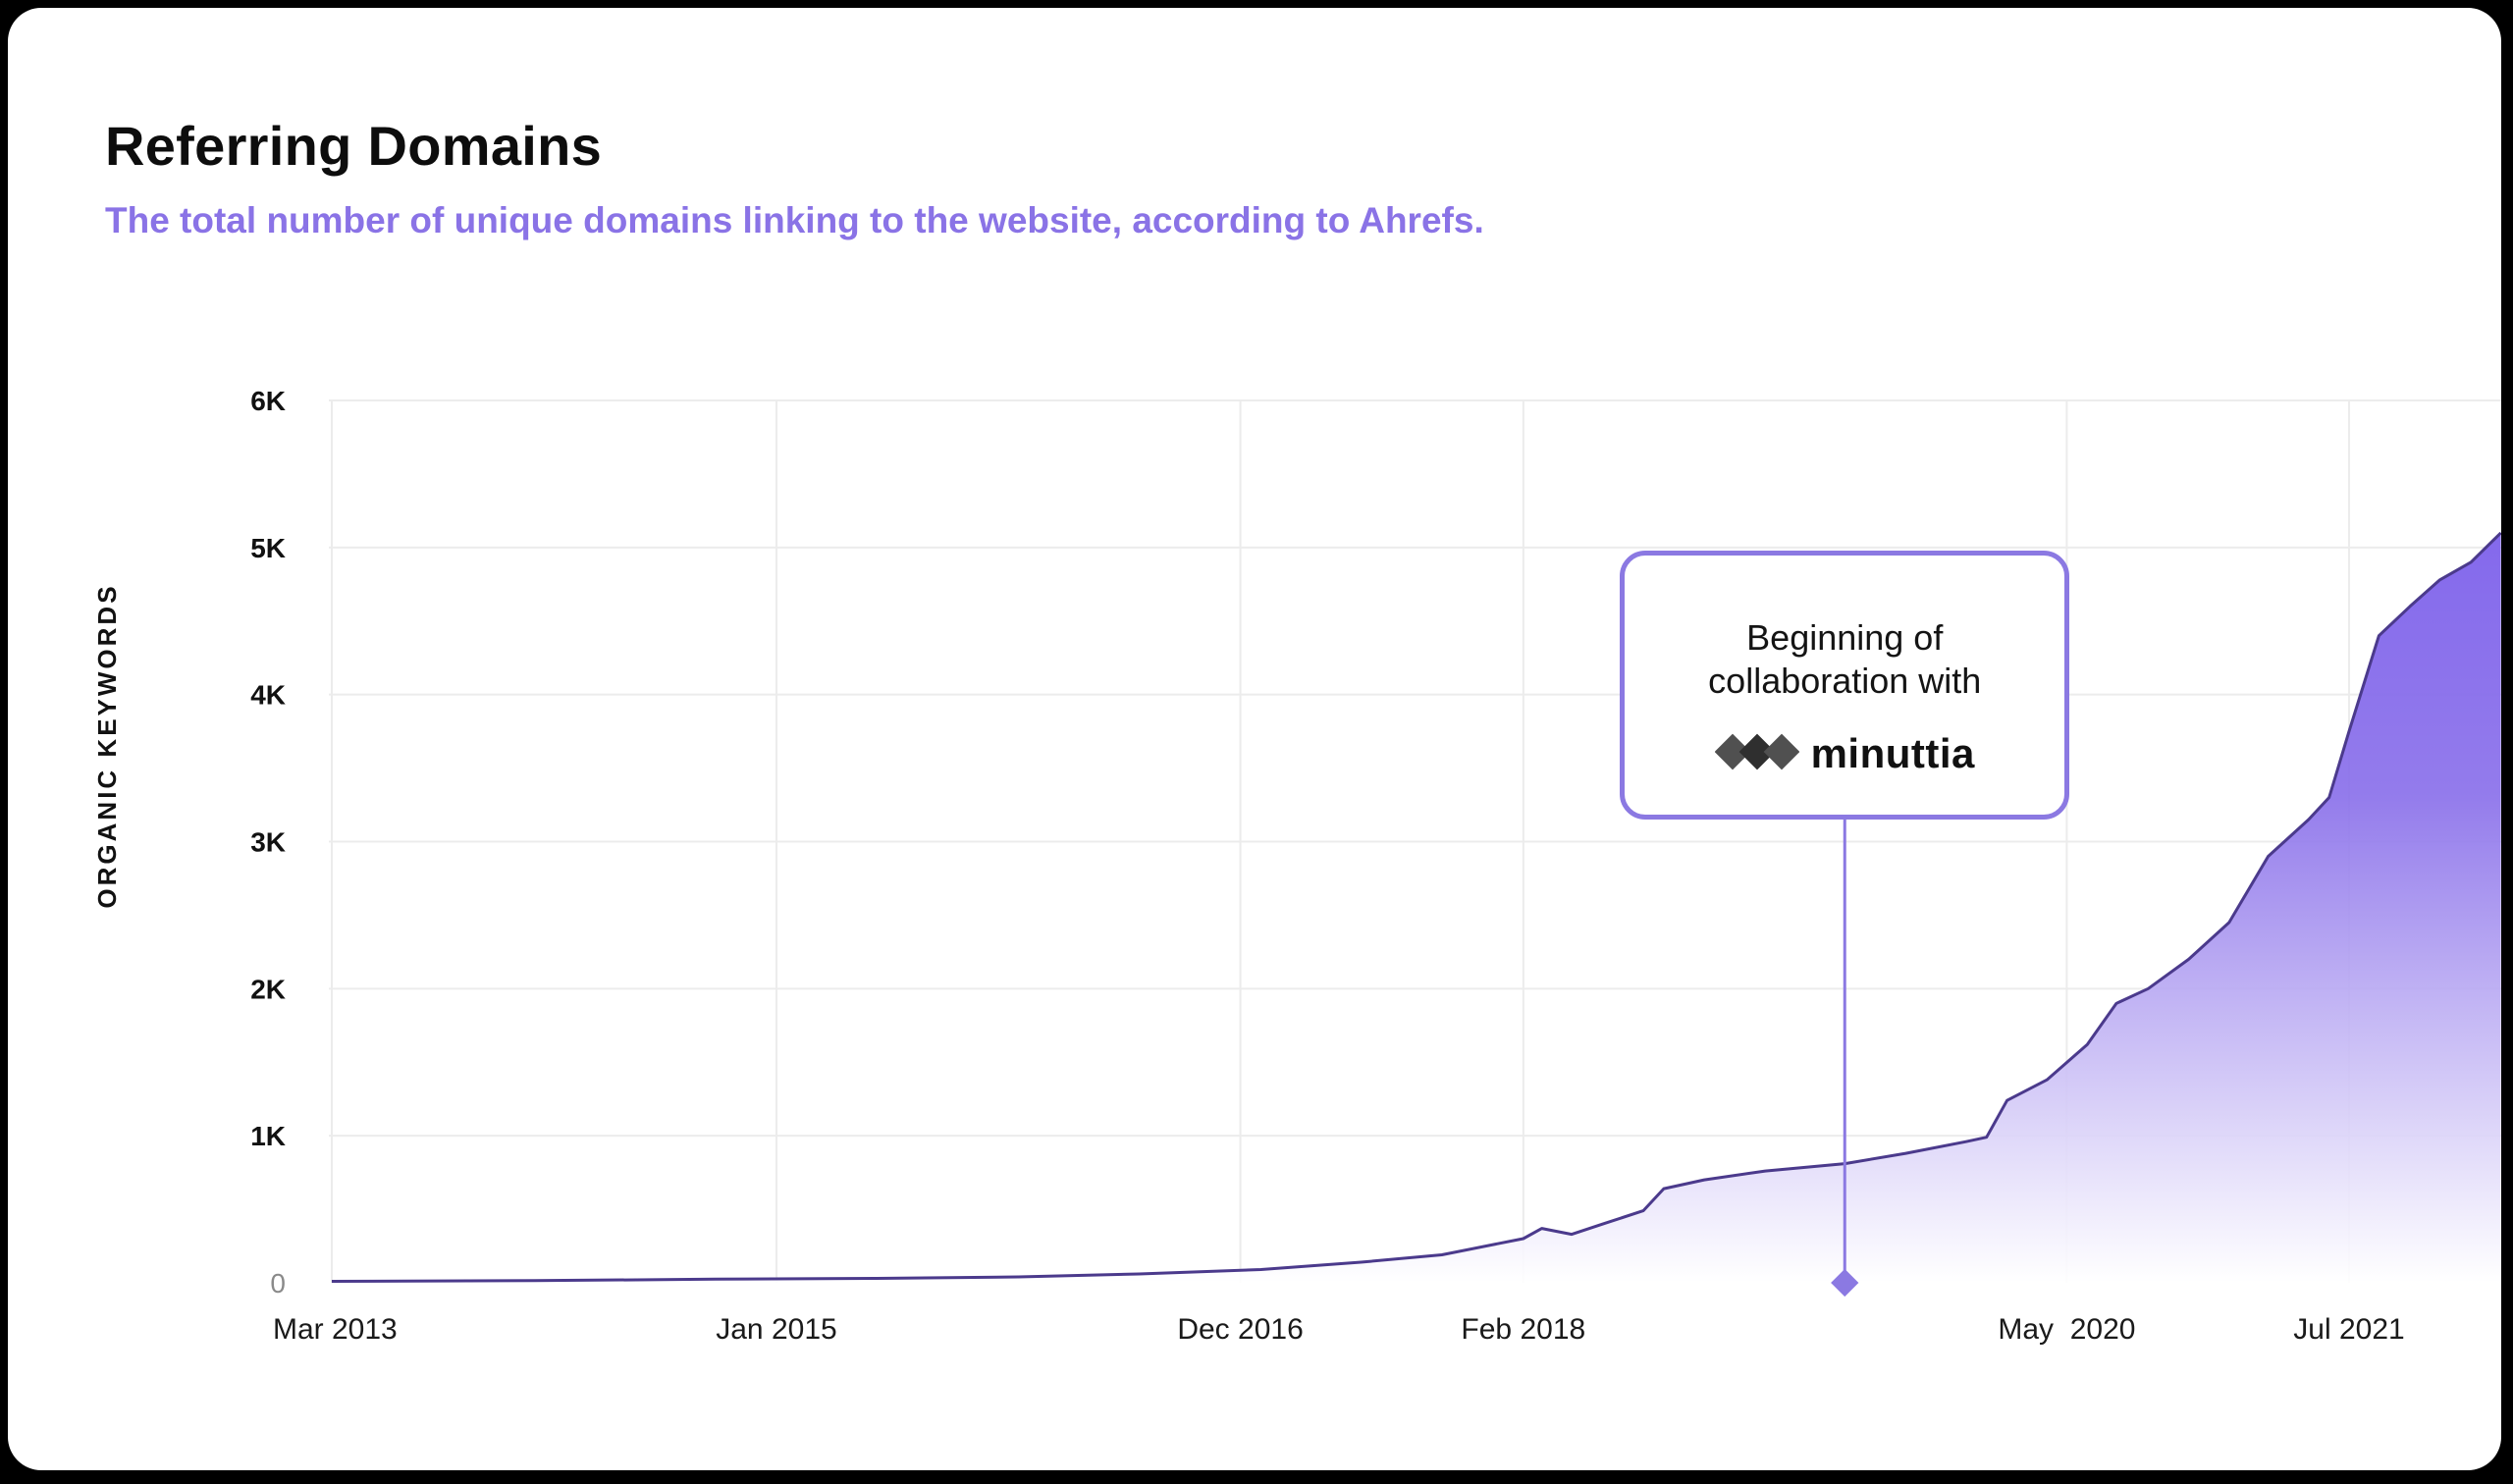 This screenshot has width=2513, height=1484. Describe the element at coordinates (1756, 751) in the screenshot. I see `minuttia-logo-icon` at that location.